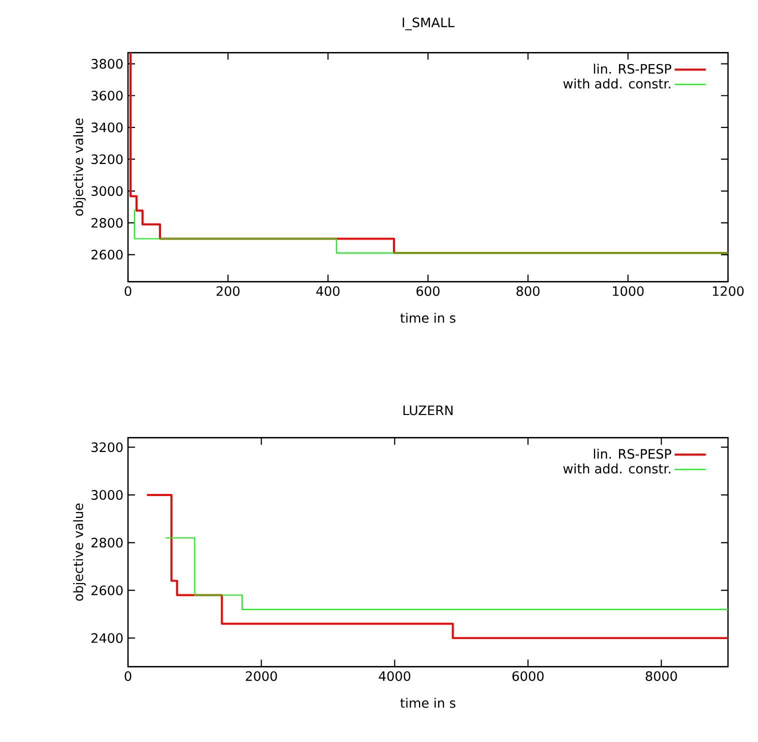 The height and width of the screenshot is (742, 758). Describe the element at coordinates (528, 291) in the screenshot. I see `x-tick-label: 800` at that location.